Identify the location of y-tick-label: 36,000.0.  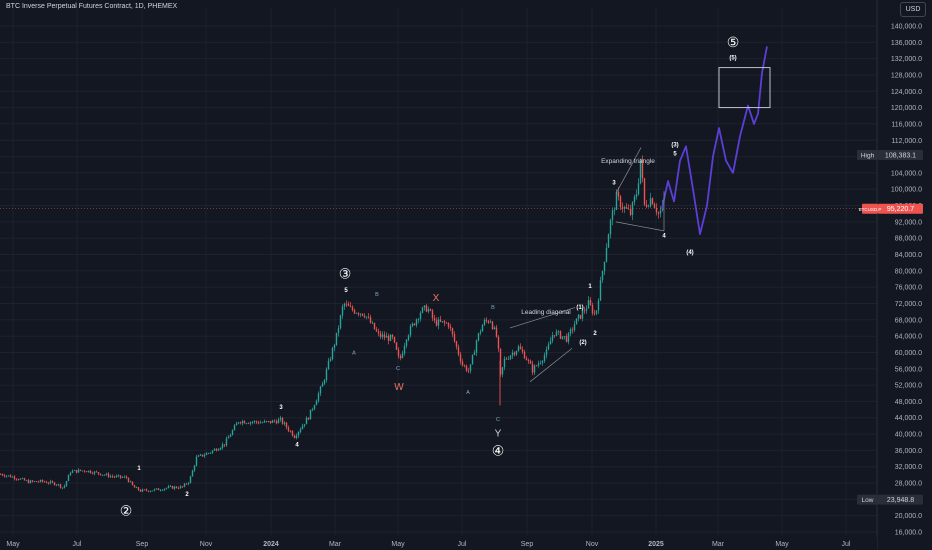
(908, 451).